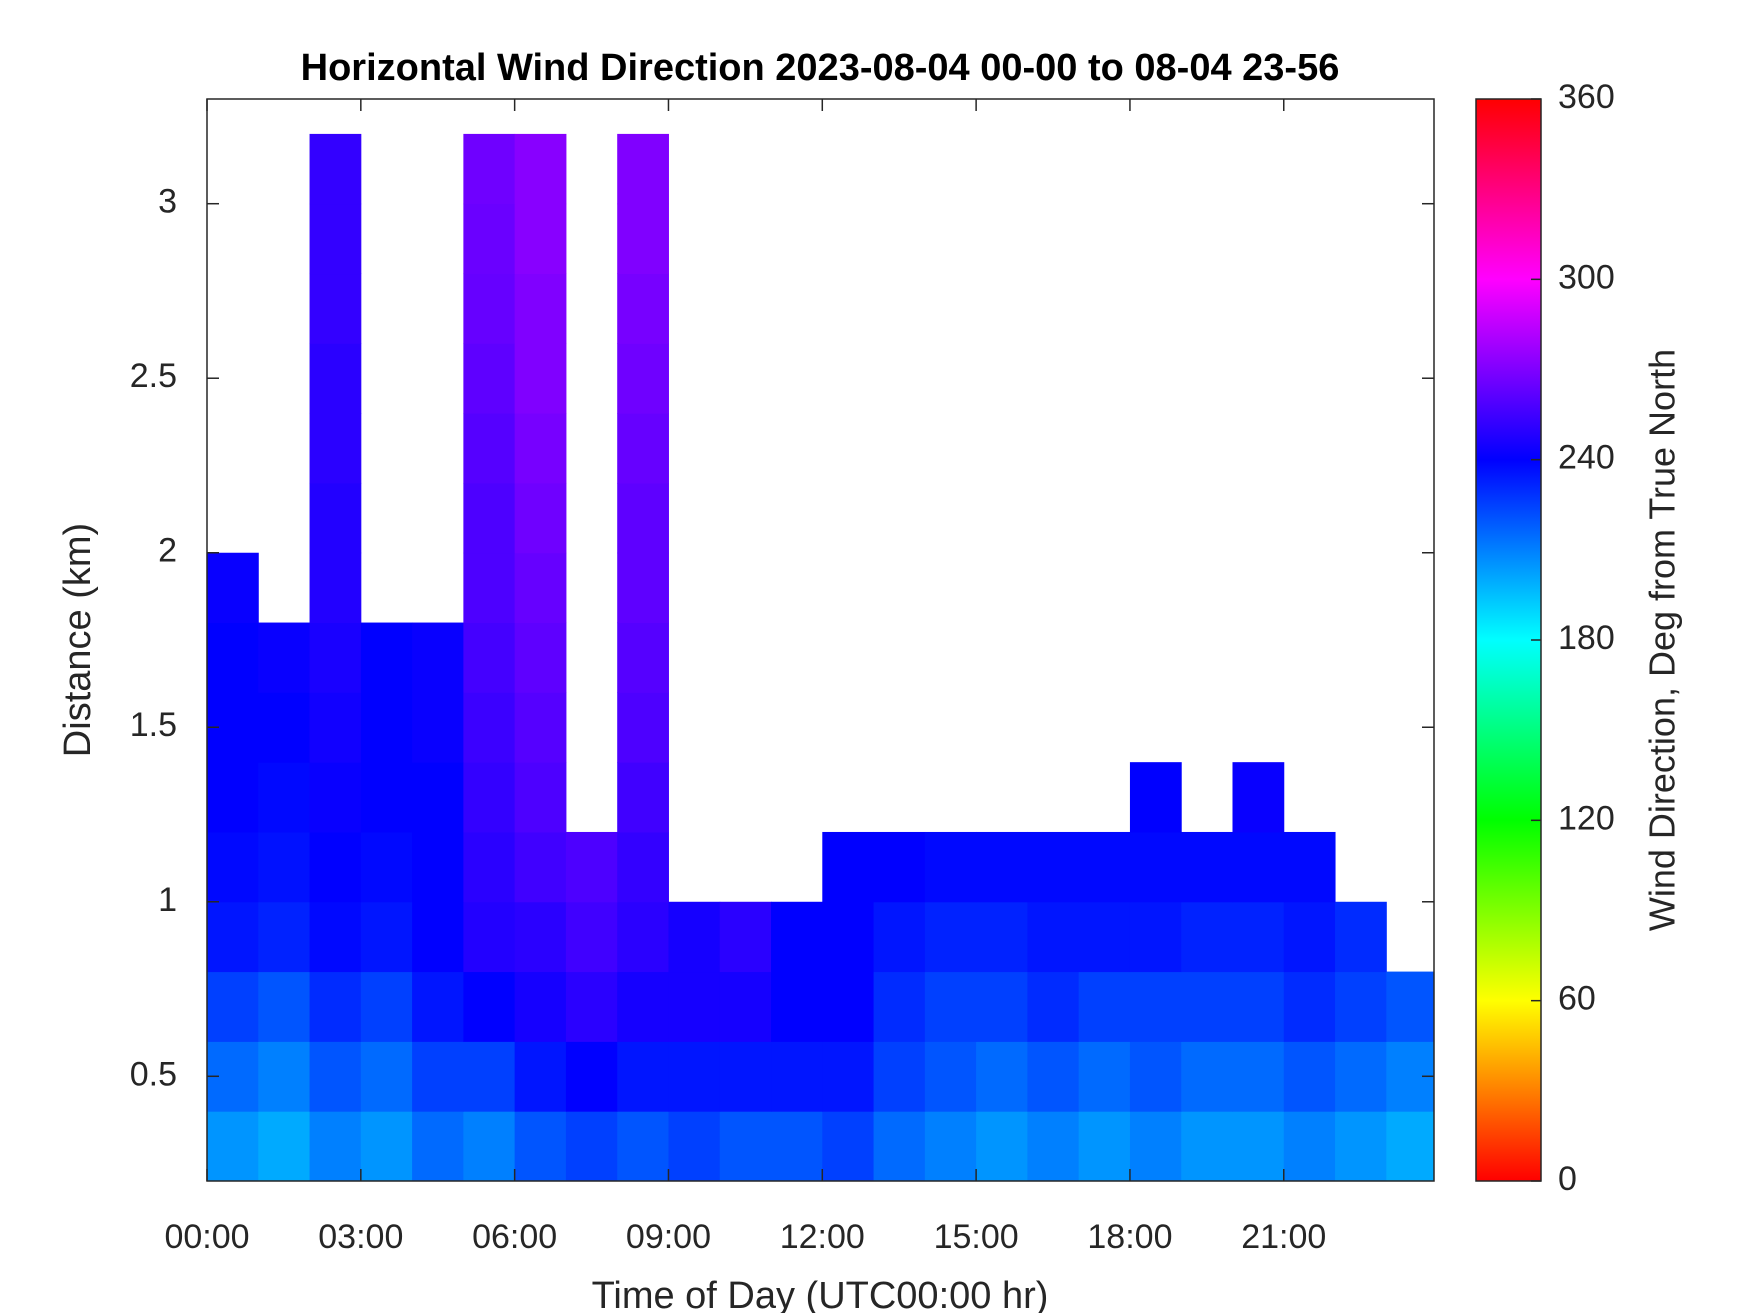  I want to click on colorbar-tick-label: 60, so click(1577, 999).